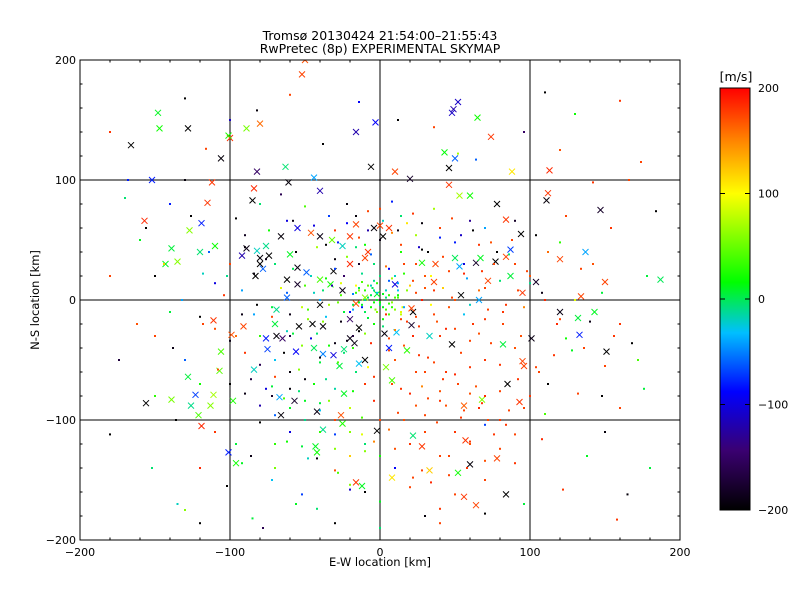  Describe the element at coordinates (754, 299) in the screenshot. I see `colorbar-ticks: 200 100 0 −100 −200` at that location.